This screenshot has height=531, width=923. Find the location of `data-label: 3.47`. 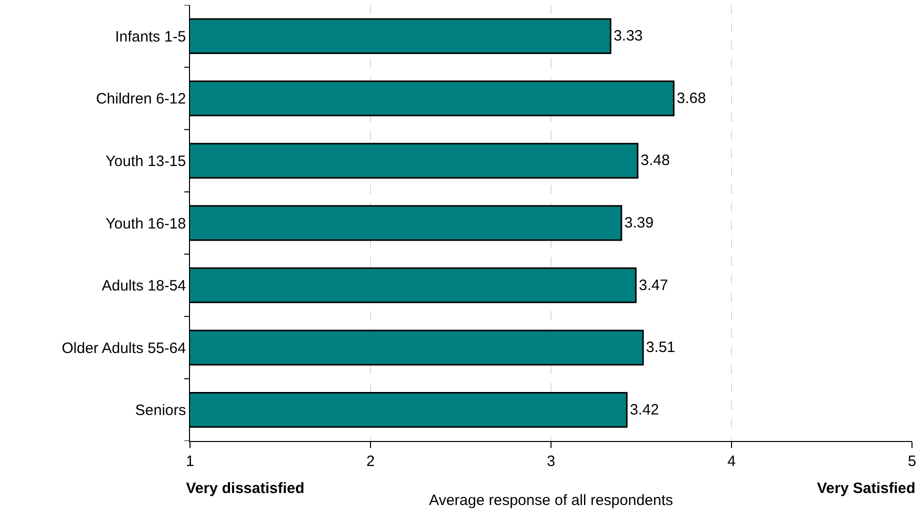

data-label: 3.47 is located at coordinates (653, 285).